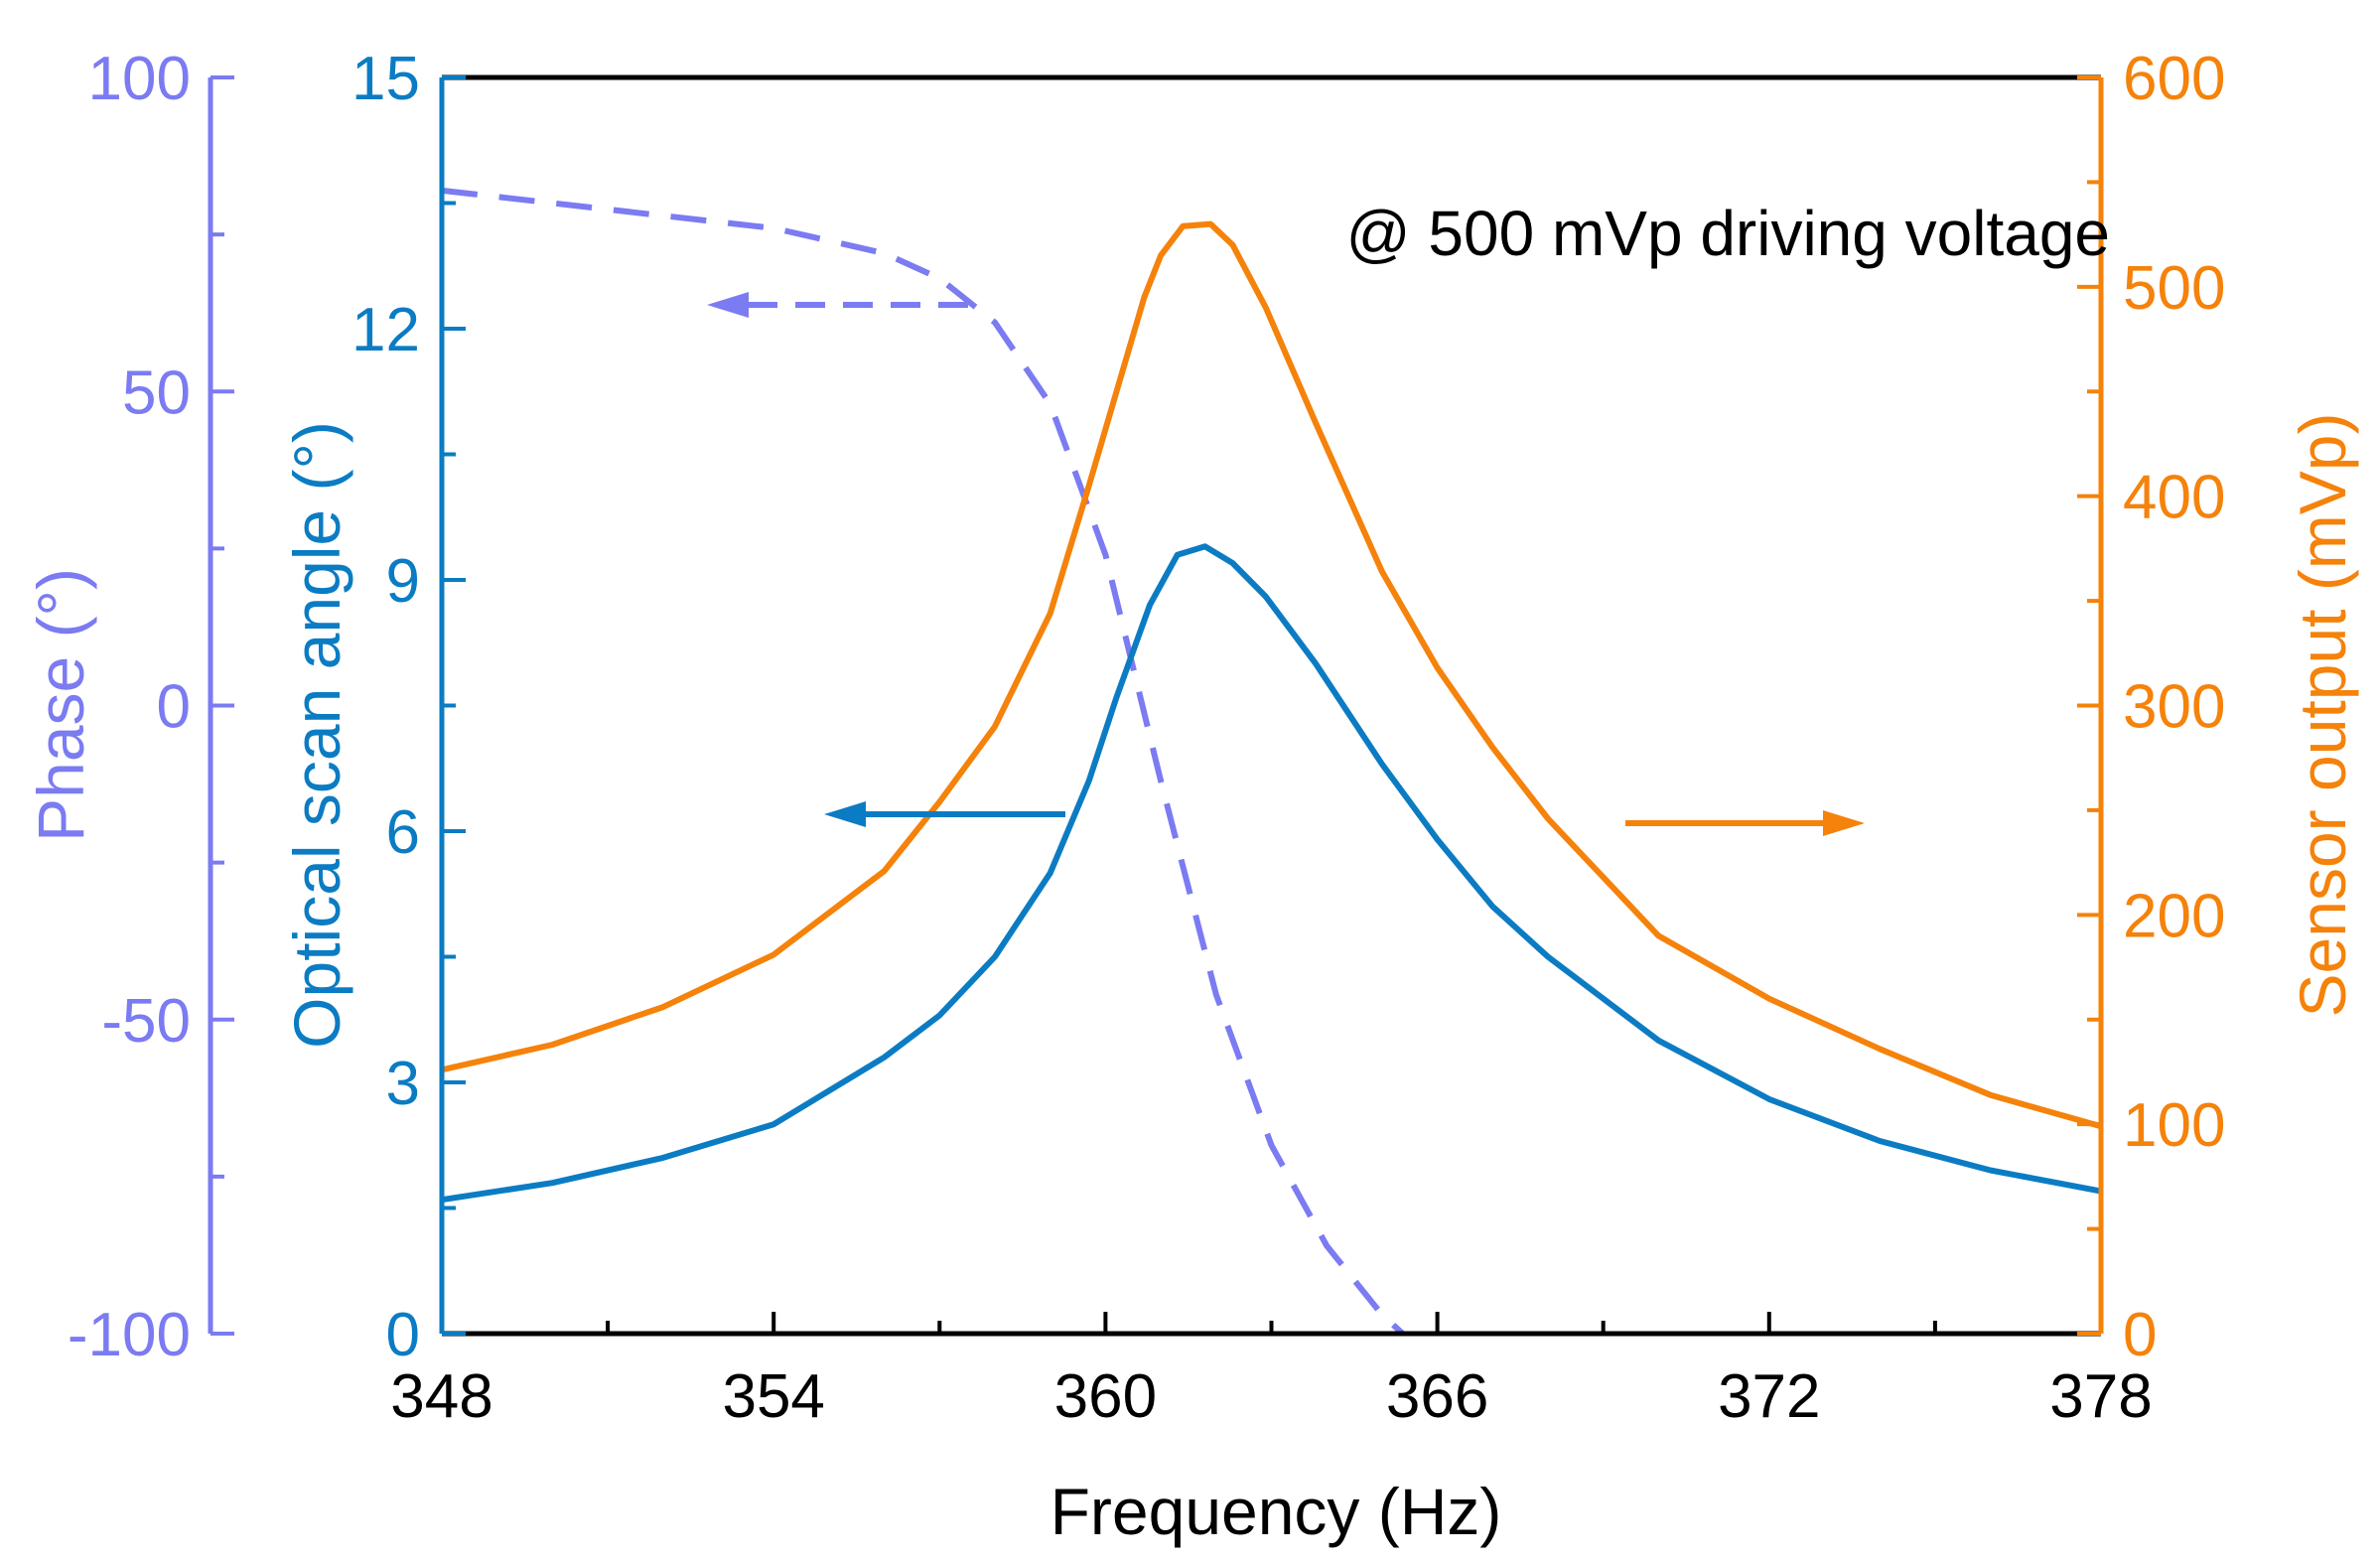 This screenshot has height=1564, width=2380. What do you see at coordinates (728, 305) in the screenshot?
I see `phase-arrow-head` at bounding box center [728, 305].